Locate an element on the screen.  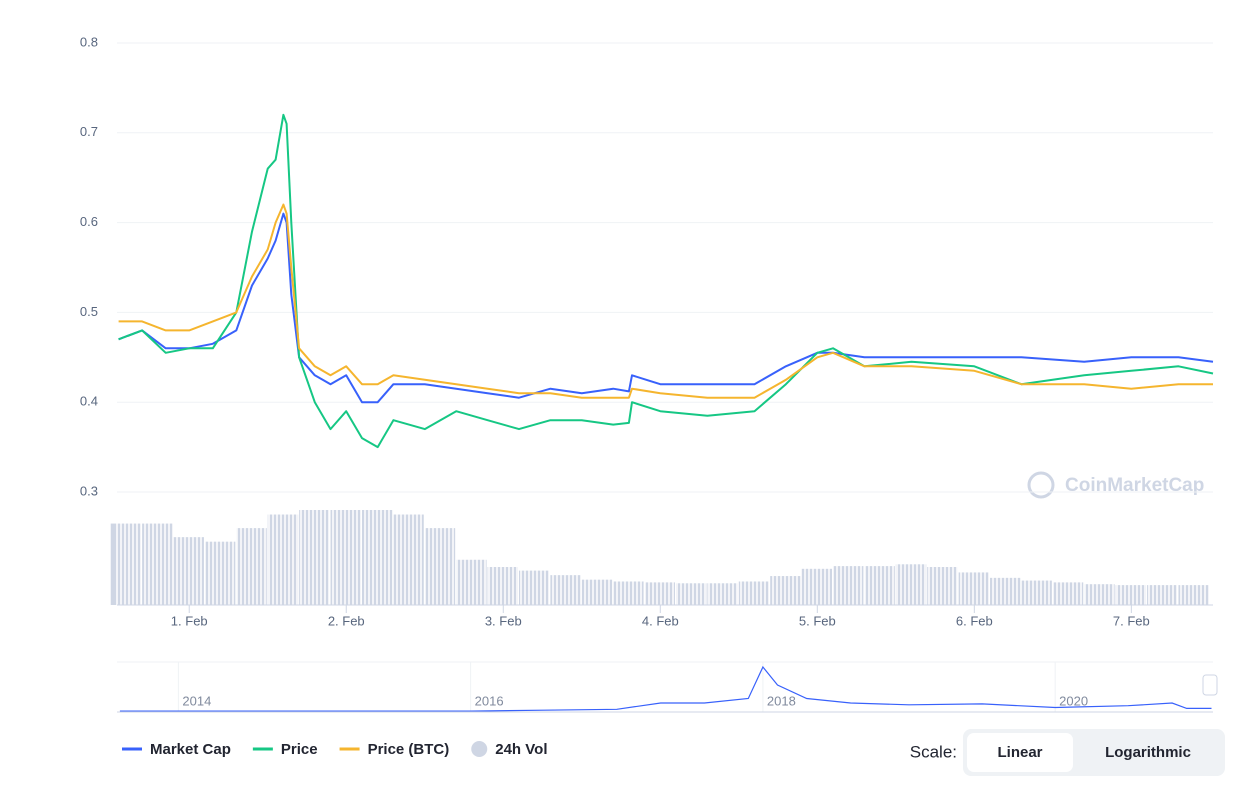
scale-linear-button is located at coordinates (1020, 752).